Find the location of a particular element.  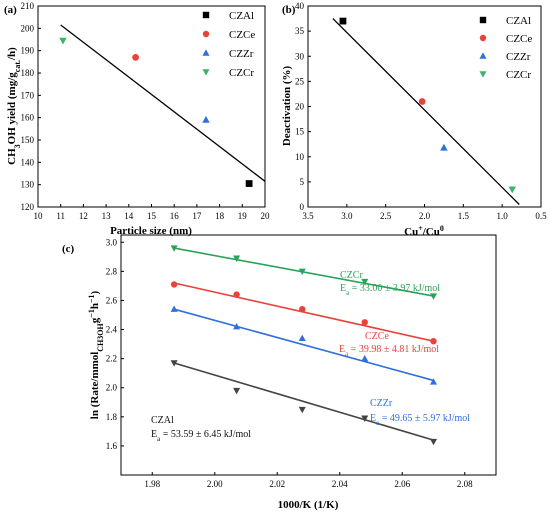

panel-a-fit-line is located at coordinates (163, 103).